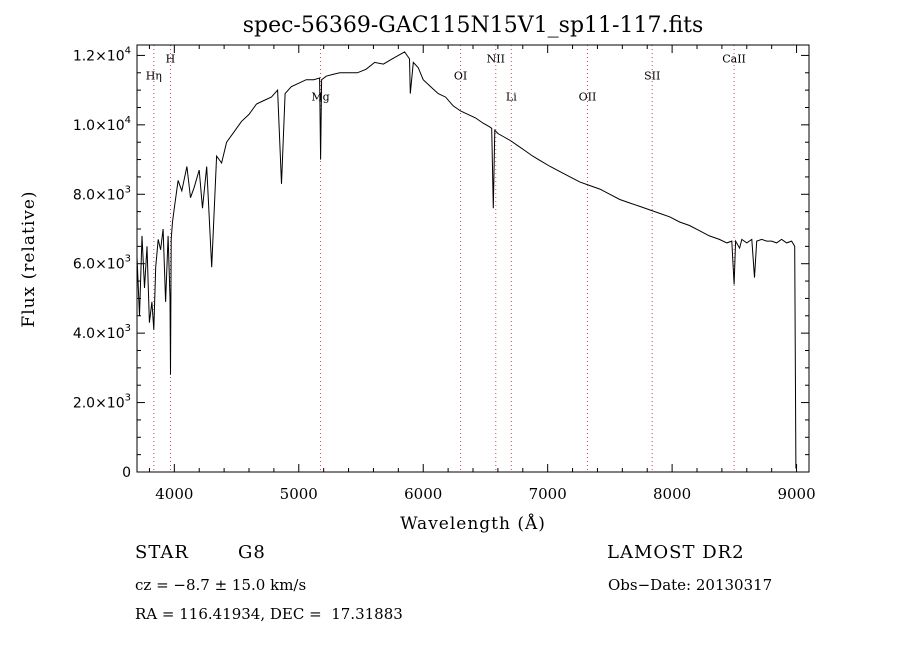 The height and width of the screenshot is (650, 900). I want to click on y-axis-label: Flux (relative), so click(29, 258).